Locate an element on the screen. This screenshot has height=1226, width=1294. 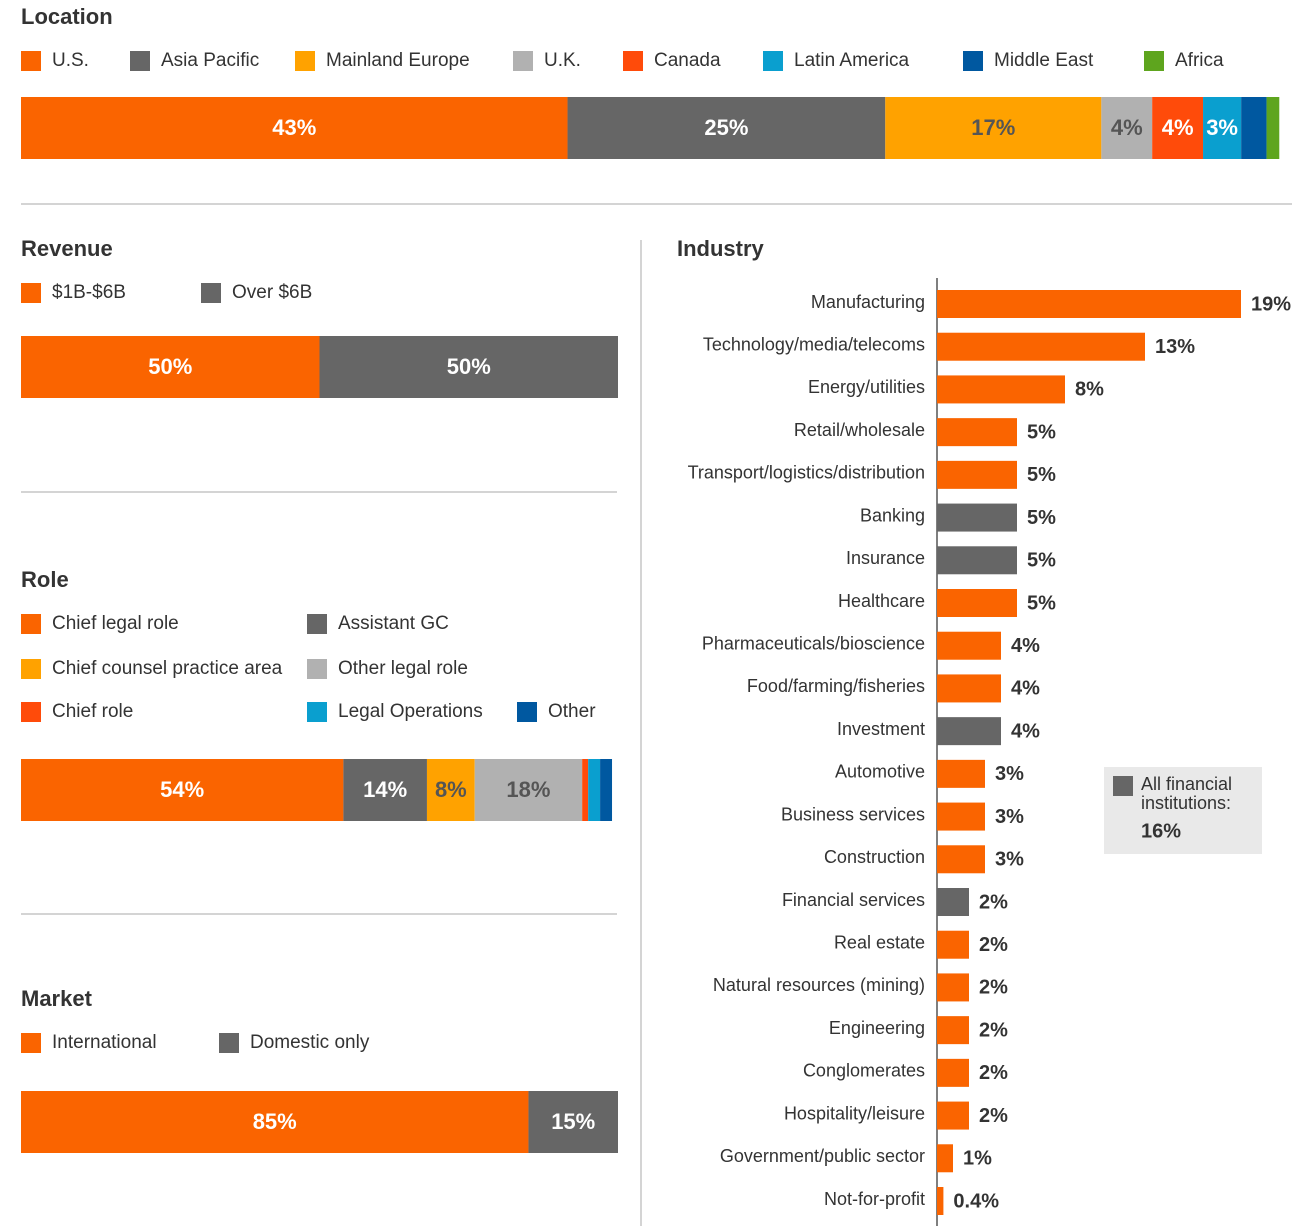
legend-label: Asia Pacific is located at coordinates (210, 60).